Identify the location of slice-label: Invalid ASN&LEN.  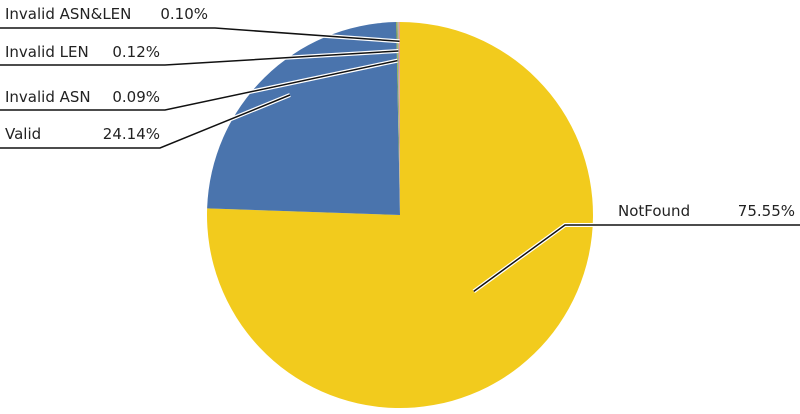
(68, 14).